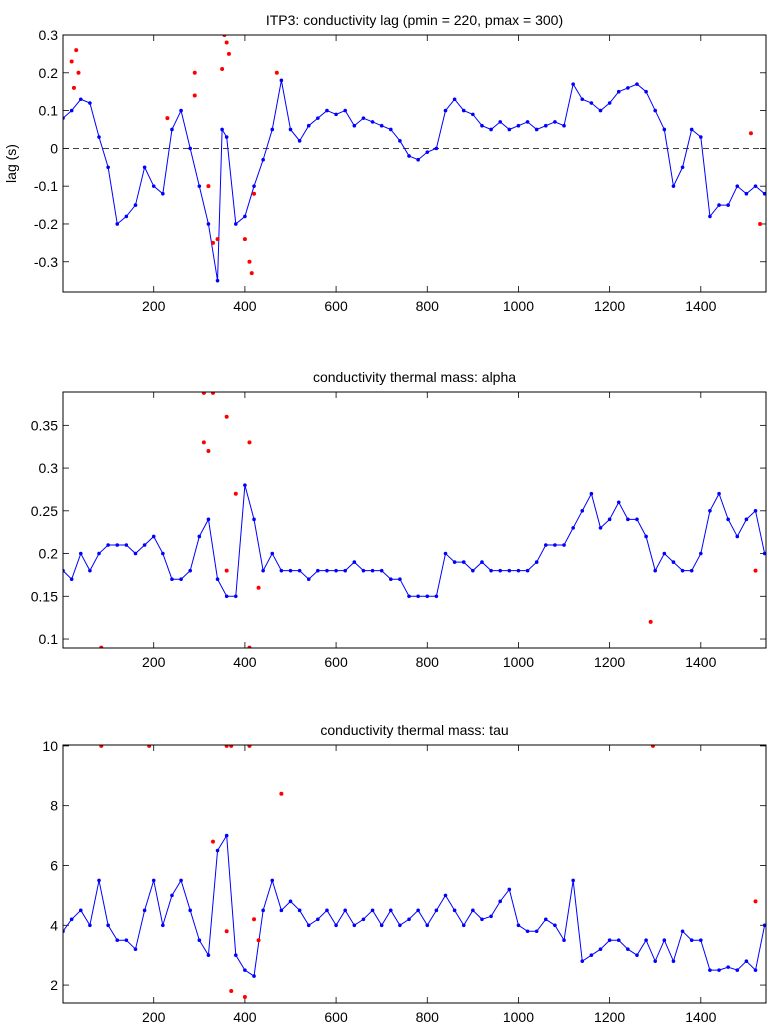 The height and width of the screenshot is (1024, 776). I want to click on y-tick-label: 0.35, so click(44, 425).